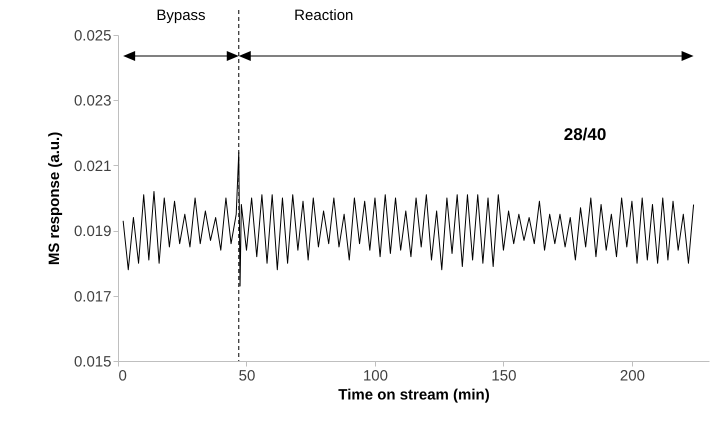 This screenshot has height=421, width=726. I want to click on y-tick-label: 0.021, so click(93, 166).